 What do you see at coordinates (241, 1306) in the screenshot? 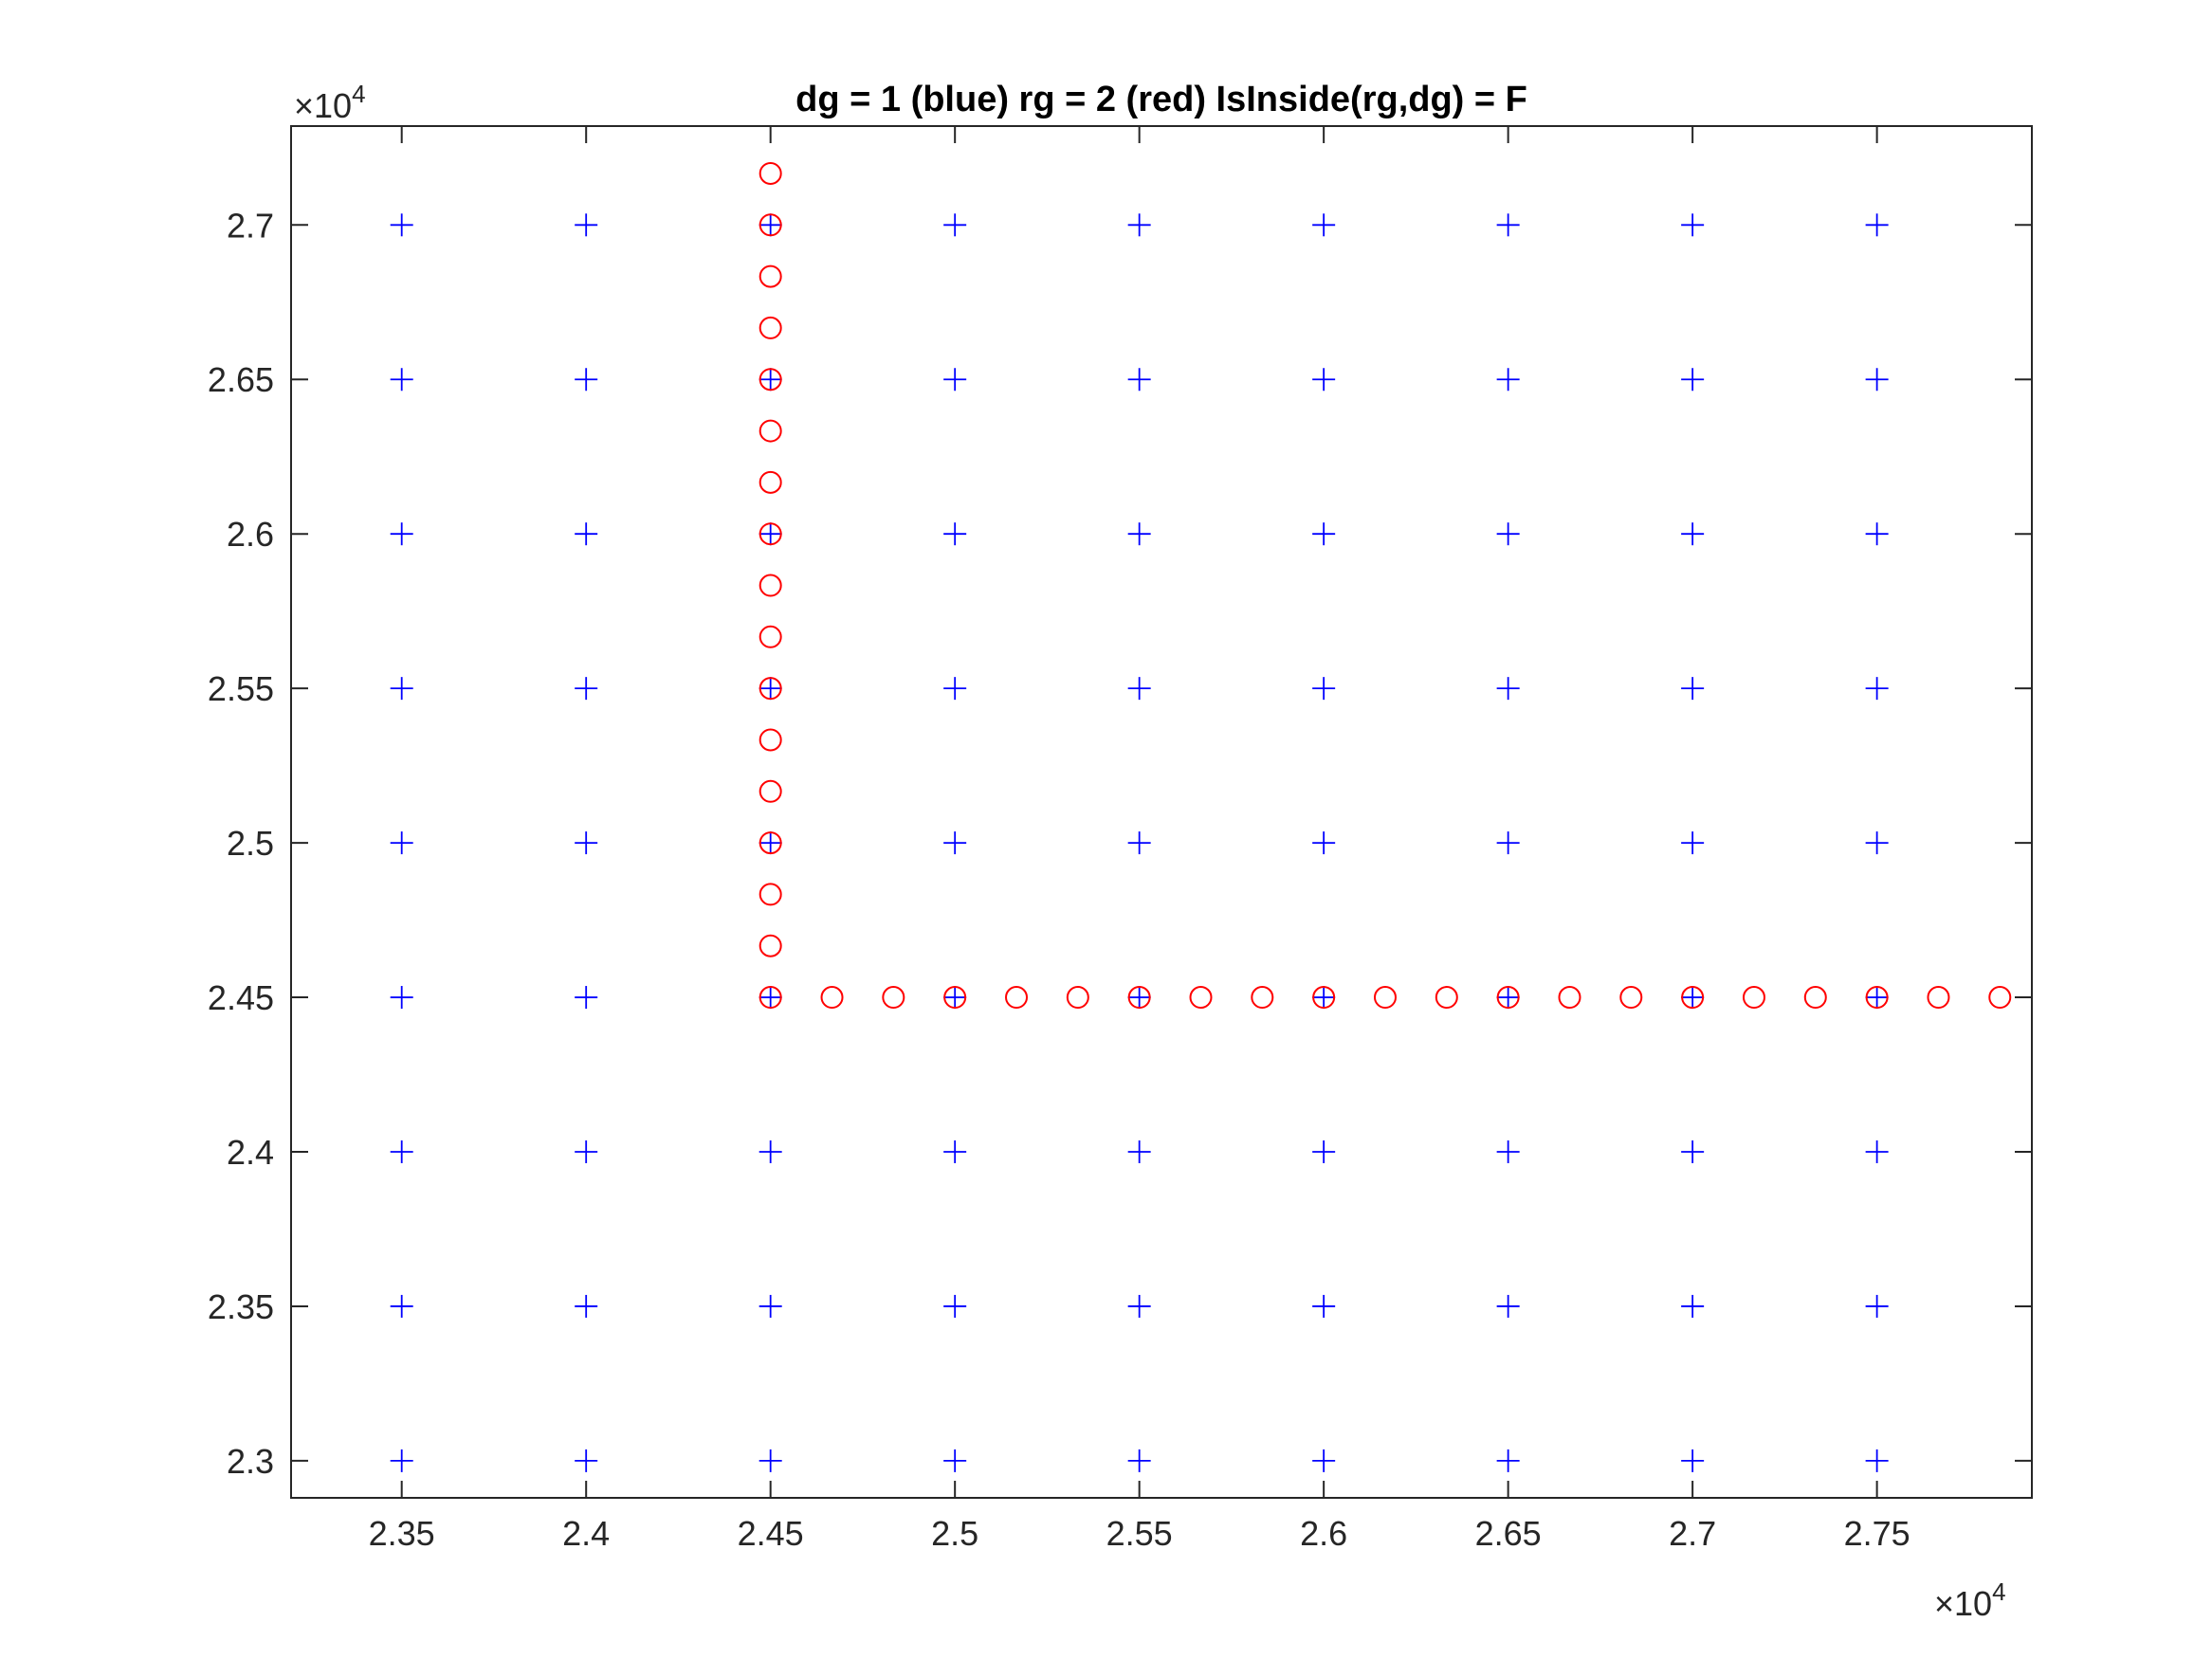
I see `y-tick-label: 2.35` at bounding box center [241, 1306].